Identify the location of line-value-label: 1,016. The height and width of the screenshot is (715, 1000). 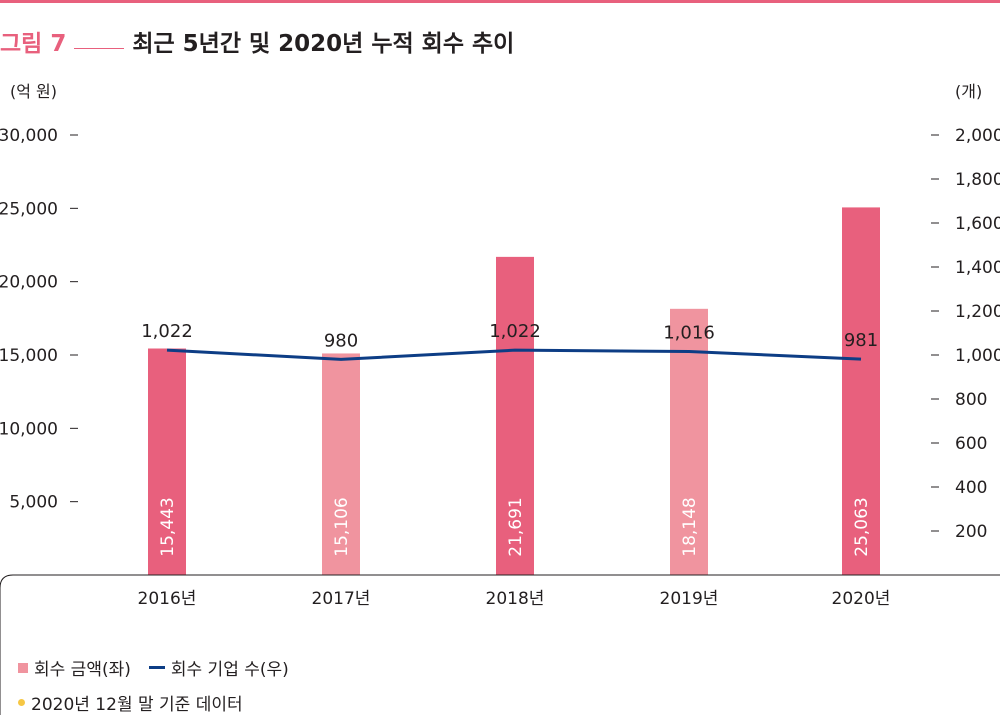
(689, 332).